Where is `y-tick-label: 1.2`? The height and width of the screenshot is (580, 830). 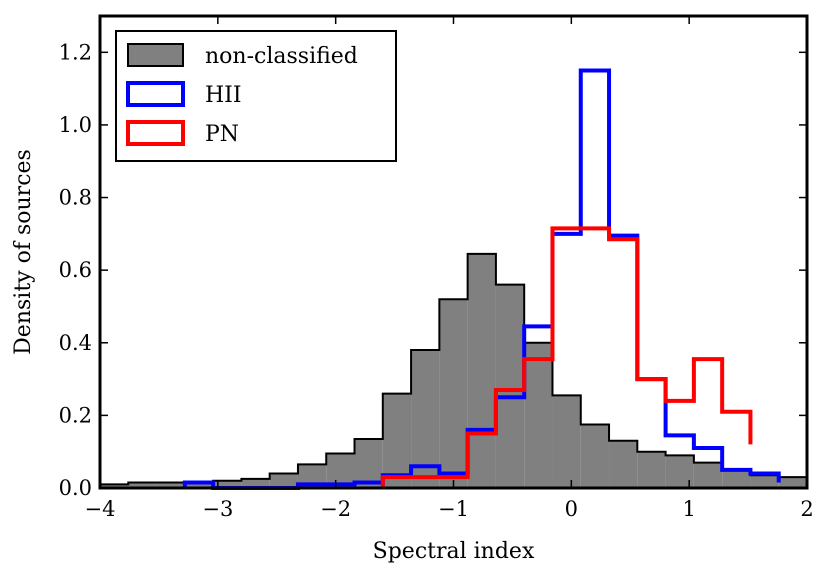
y-tick-label: 1.2 is located at coordinates (75, 52).